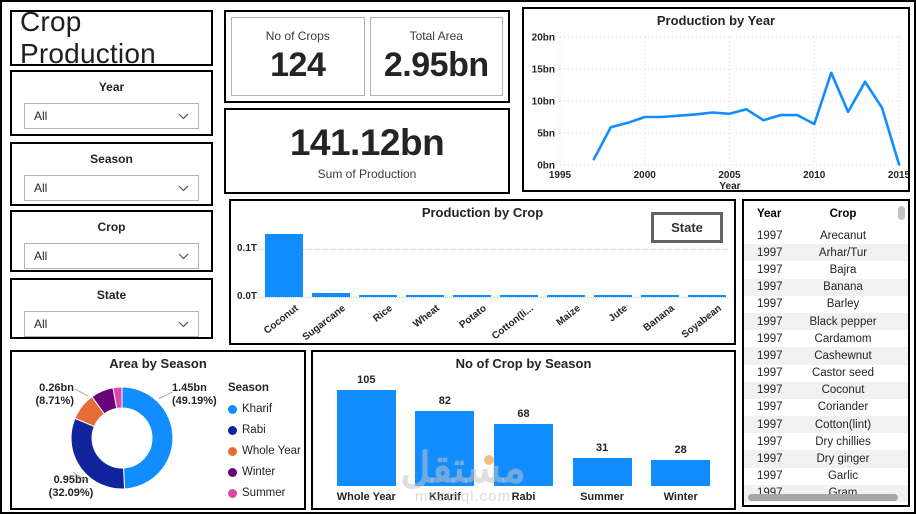  I want to click on bar-Whole Year, so click(366, 438).